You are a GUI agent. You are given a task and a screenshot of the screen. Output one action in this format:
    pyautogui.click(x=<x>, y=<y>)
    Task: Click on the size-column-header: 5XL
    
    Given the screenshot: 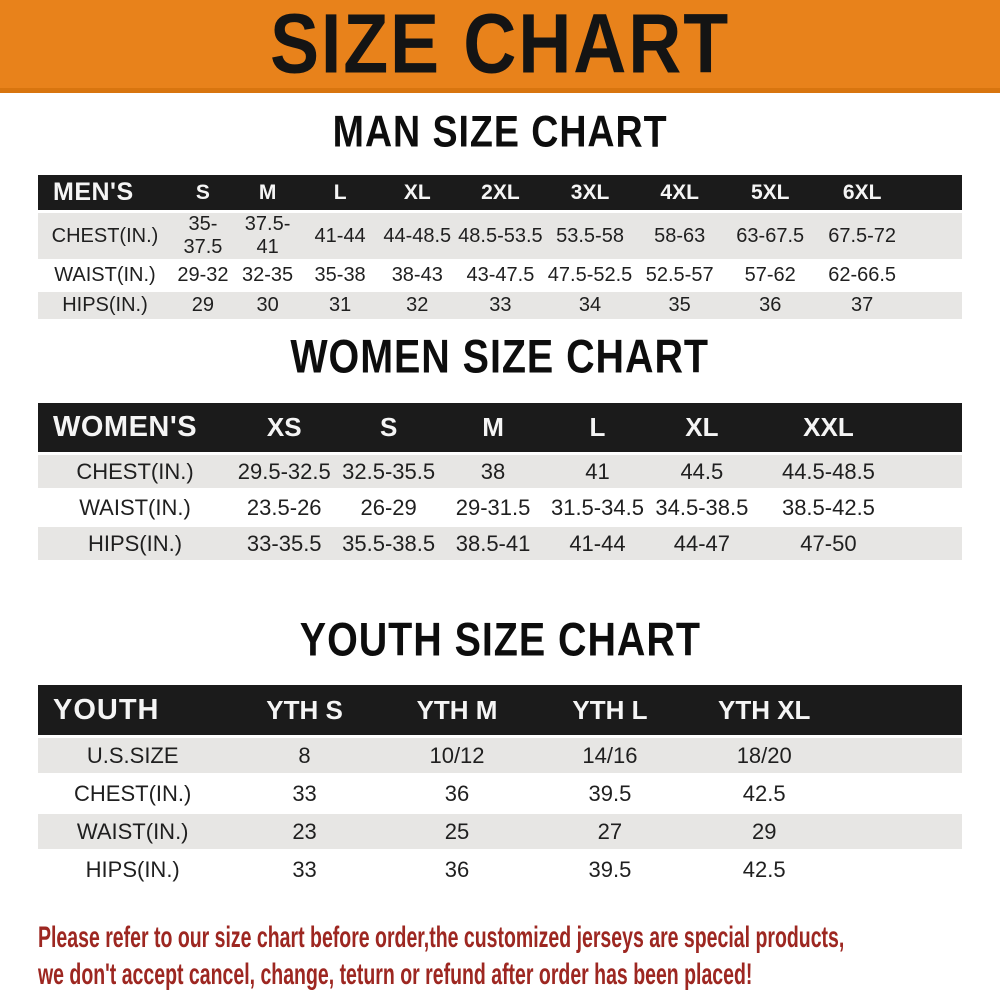 What is the action you would take?
    pyautogui.click(x=770, y=192)
    